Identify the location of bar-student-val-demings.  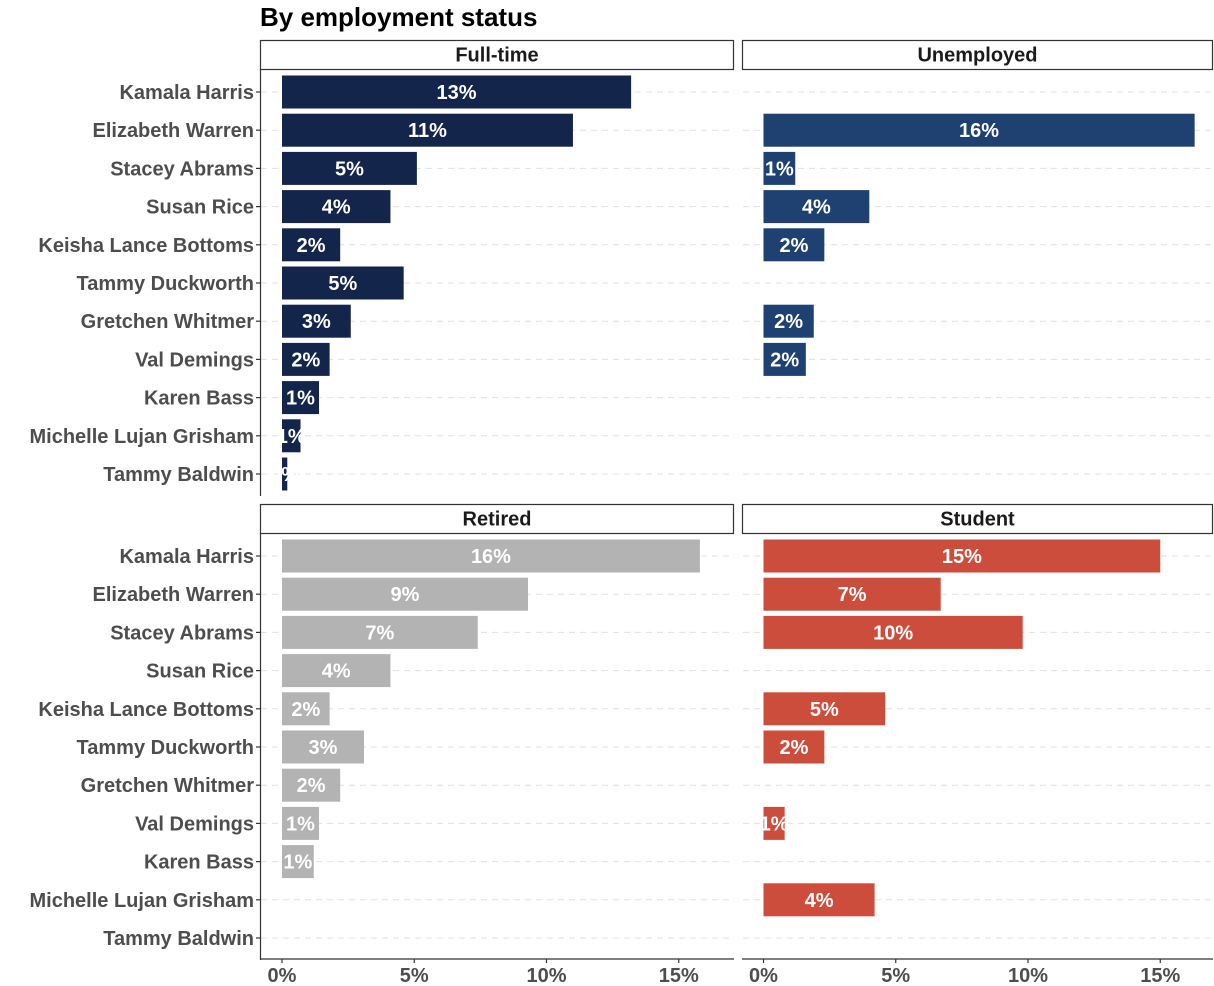
(774, 823).